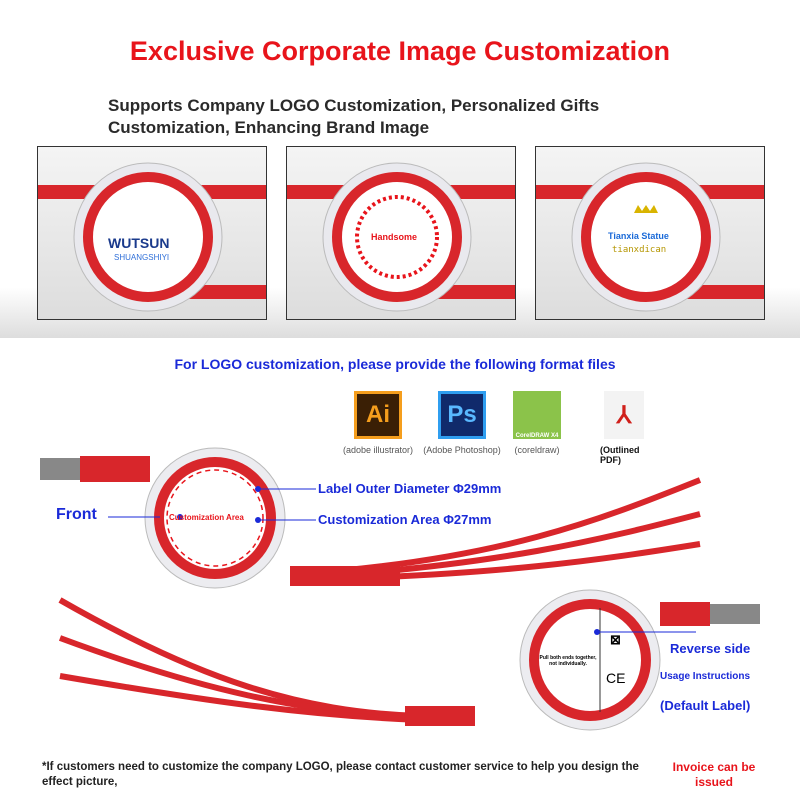 This screenshot has width=800, height=800. Describe the element at coordinates (405, 519) in the screenshot. I see `customization-area-label: Customization Area Φ27mm` at that location.